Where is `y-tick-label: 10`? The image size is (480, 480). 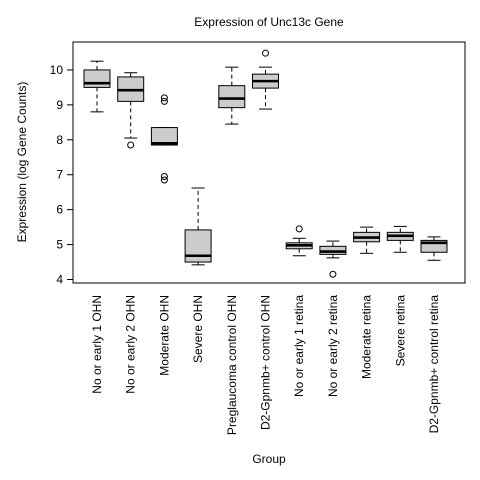
y-tick-label: 10 is located at coordinates (57, 70).